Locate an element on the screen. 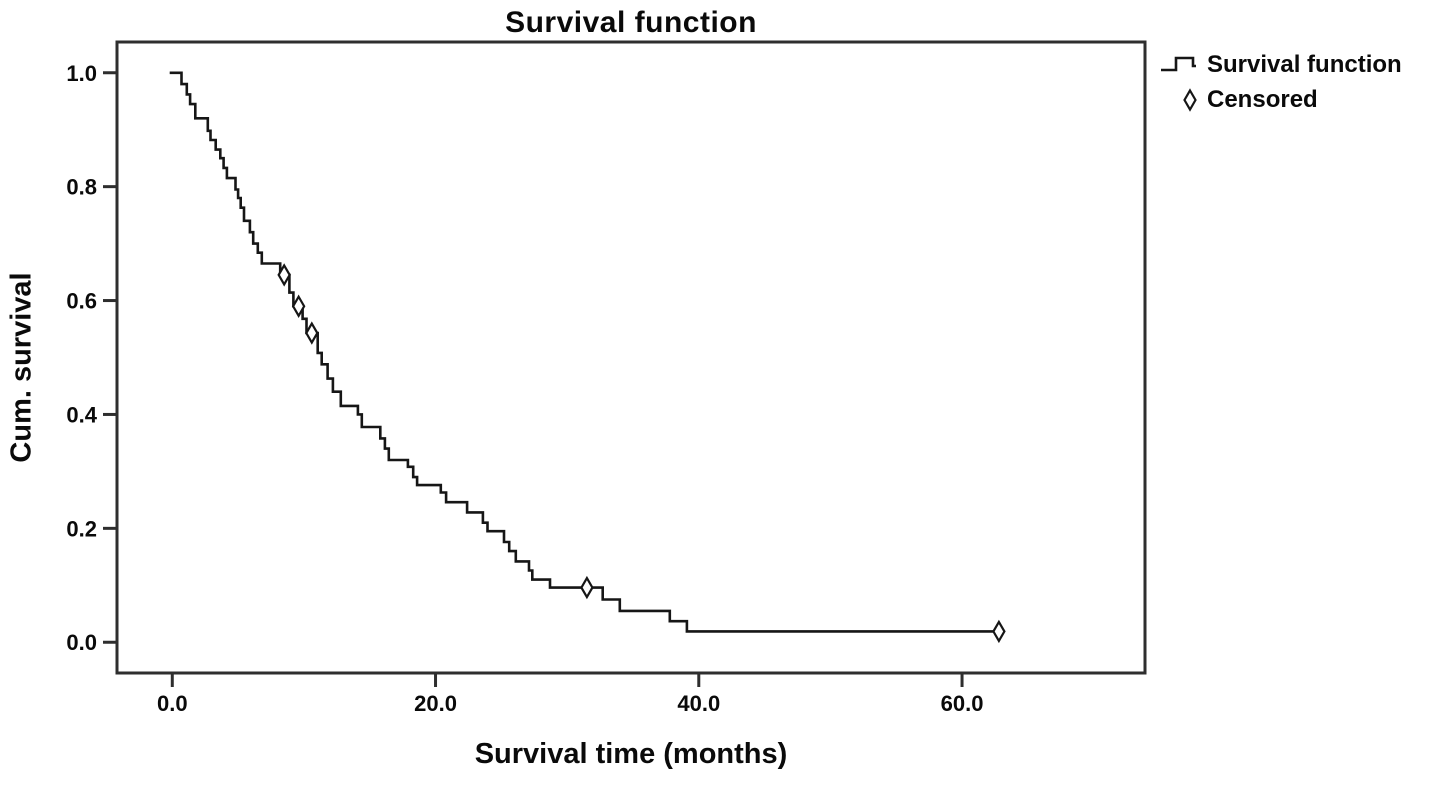 Image resolution: width=1441 pixels, height=791 pixels. x-axis-label: Survival time (months) is located at coordinates (631, 754).